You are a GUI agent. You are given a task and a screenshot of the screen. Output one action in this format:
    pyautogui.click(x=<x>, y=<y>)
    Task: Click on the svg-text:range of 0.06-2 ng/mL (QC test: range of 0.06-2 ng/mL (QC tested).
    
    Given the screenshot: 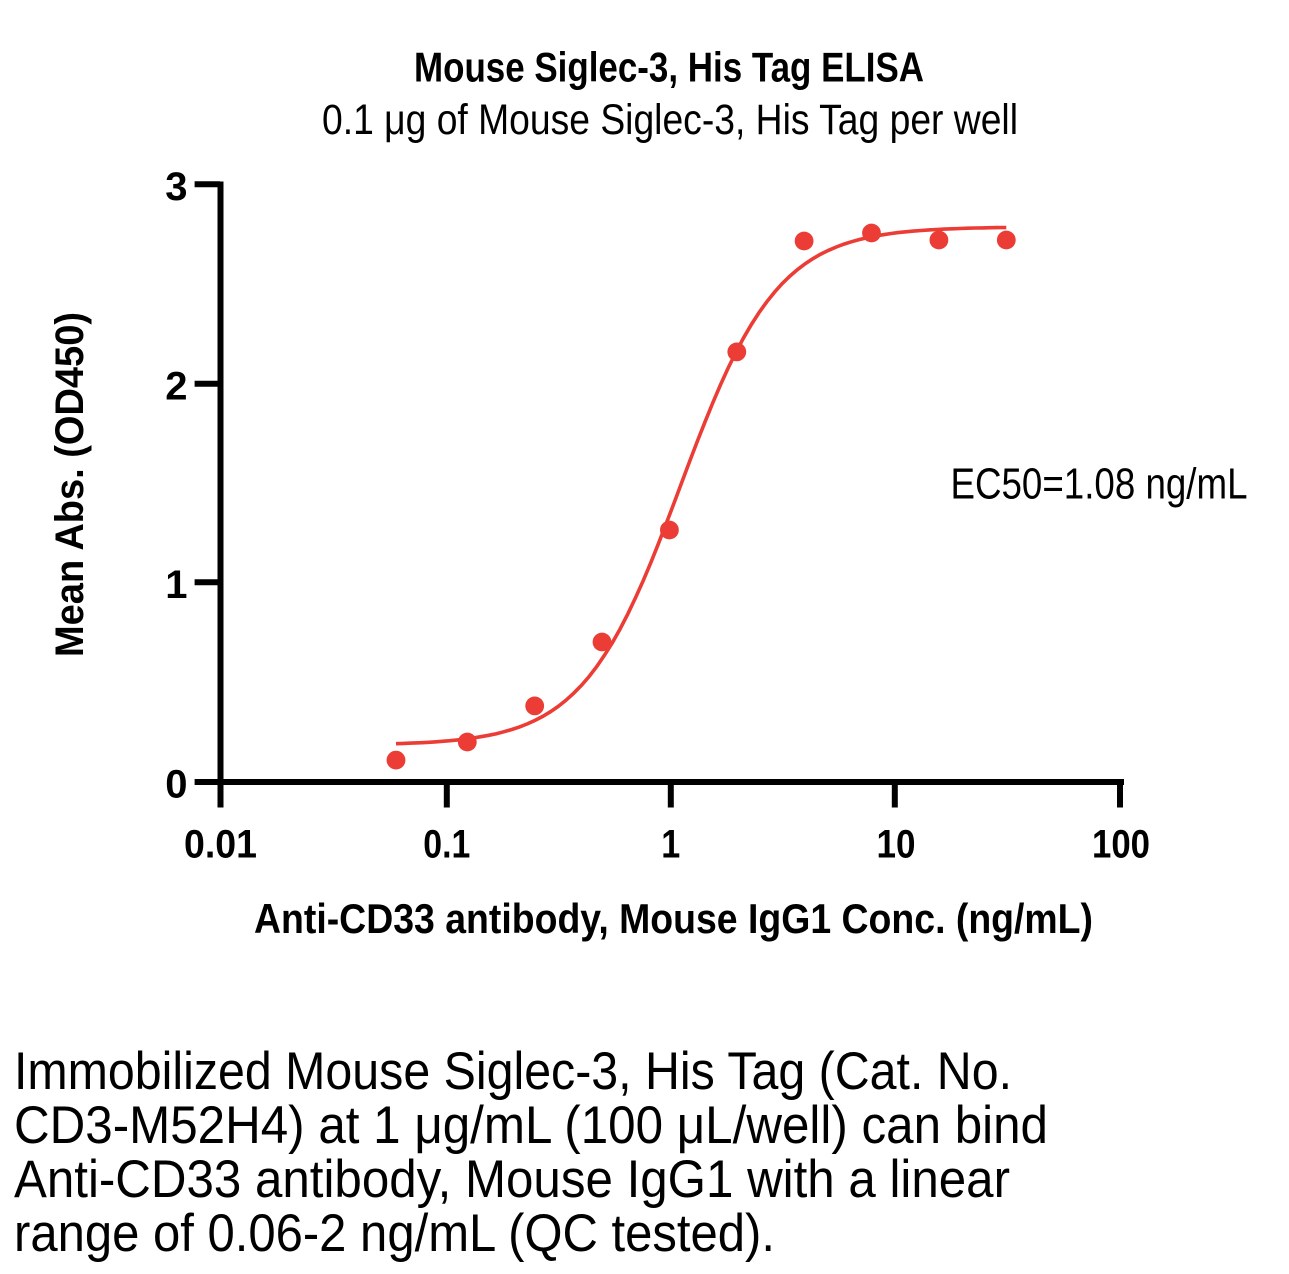 What is the action you would take?
    pyautogui.click(x=394, y=1233)
    